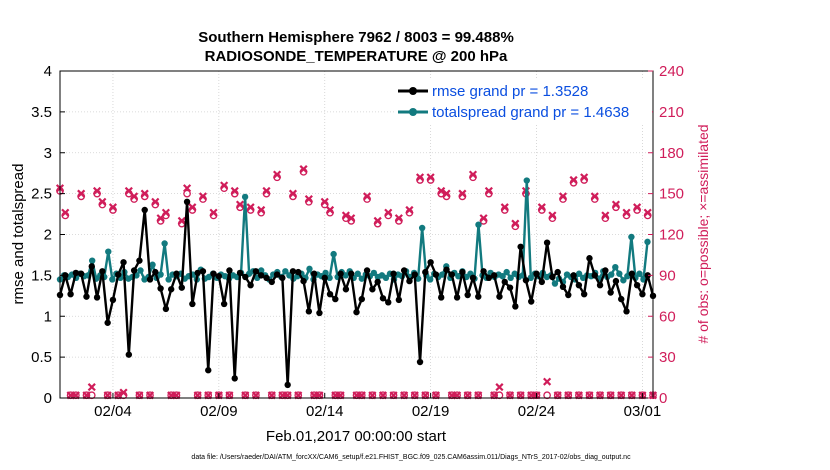 This screenshot has height=470, width=830. Describe the element at coordinates (41, 275) in the screenshot. I see `y-left-tick-label: 1.5` at that location.